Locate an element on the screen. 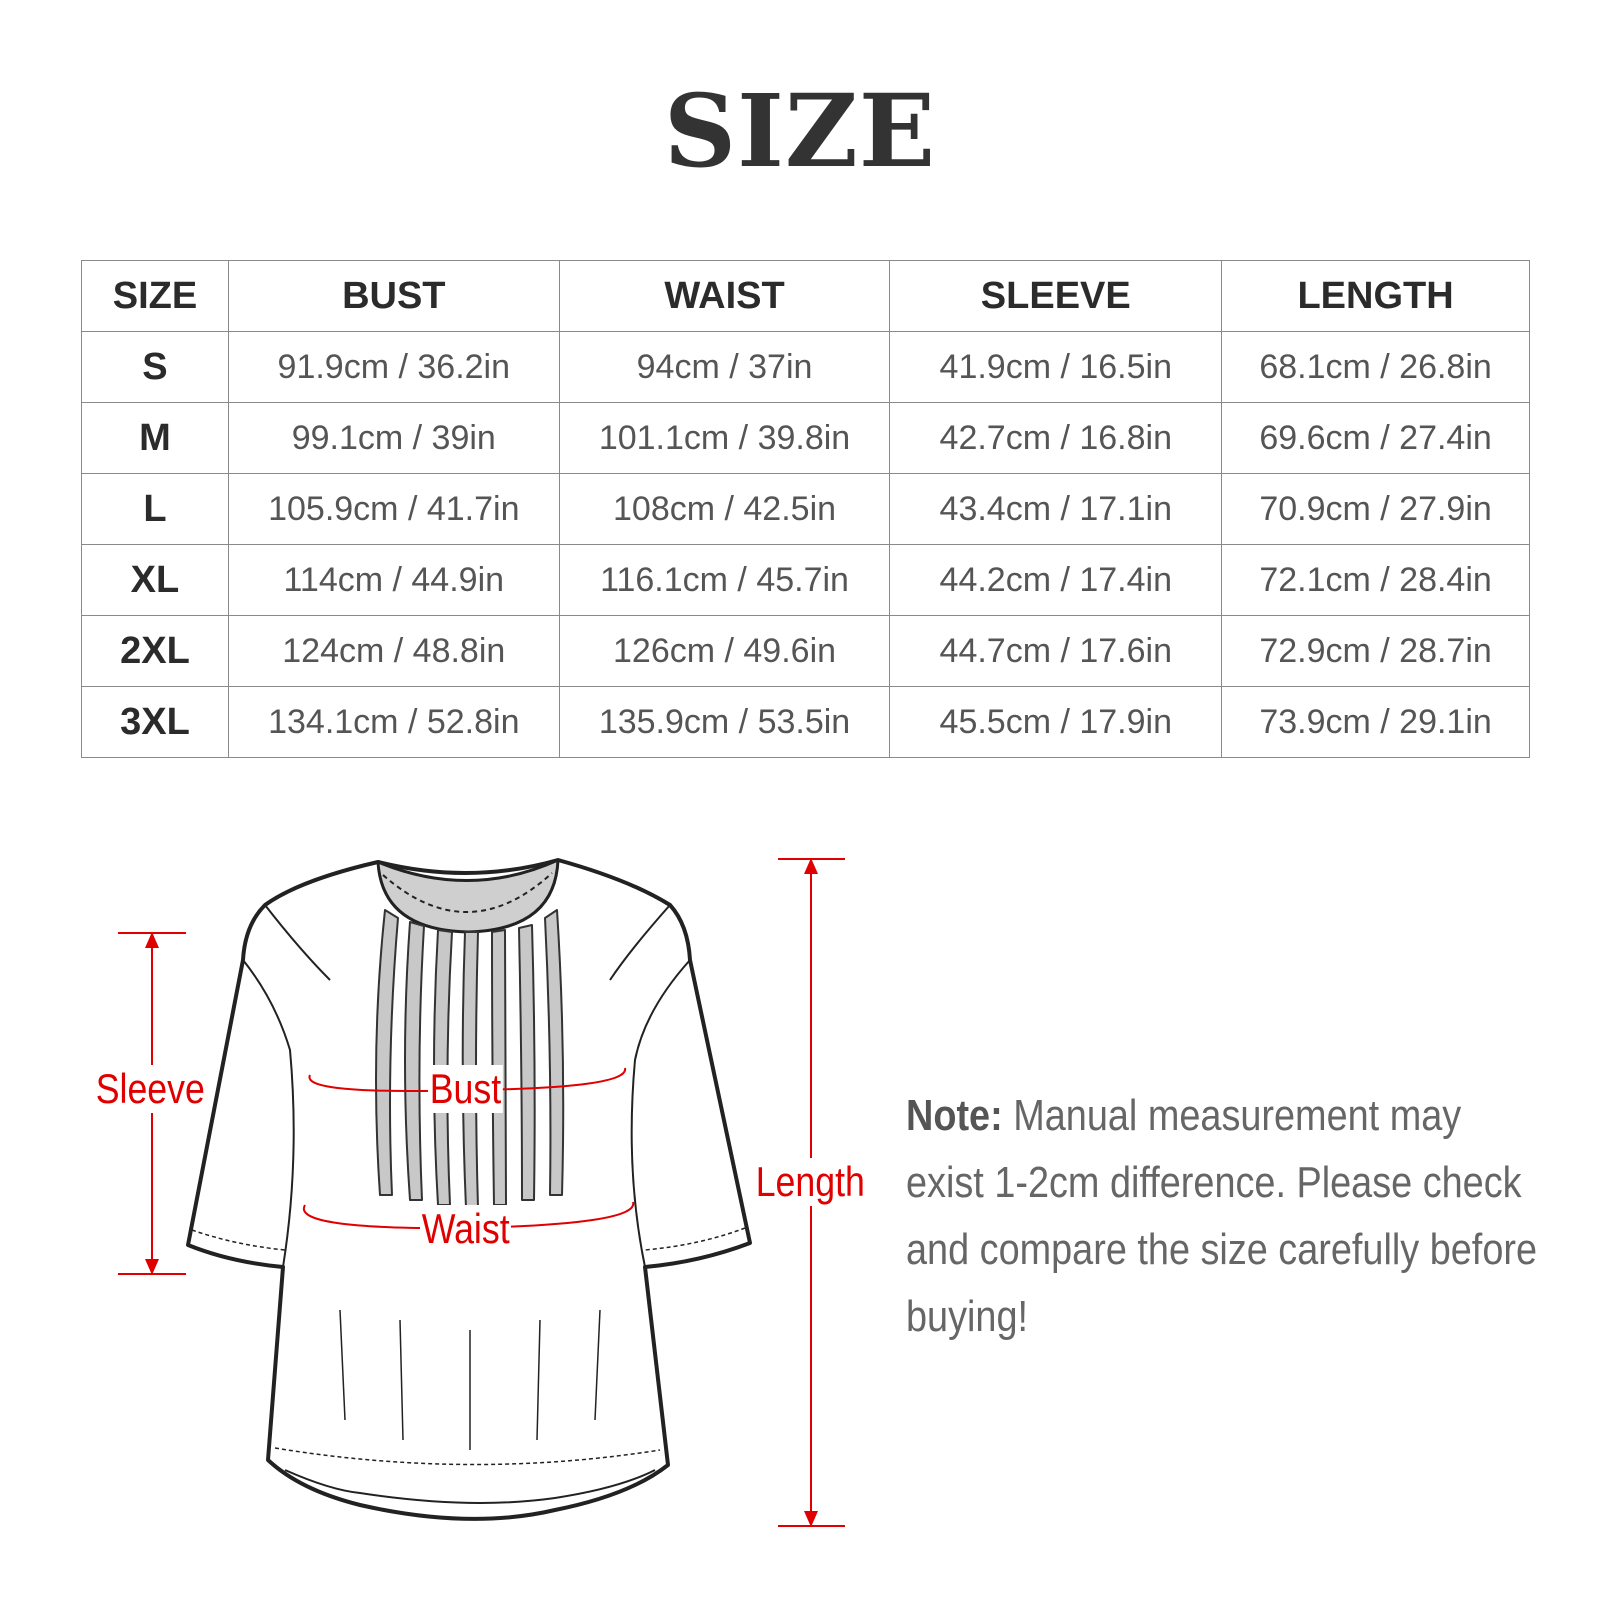  measurement-cell: 101.1cm / 39.8in is located at coordinates (724, 438).